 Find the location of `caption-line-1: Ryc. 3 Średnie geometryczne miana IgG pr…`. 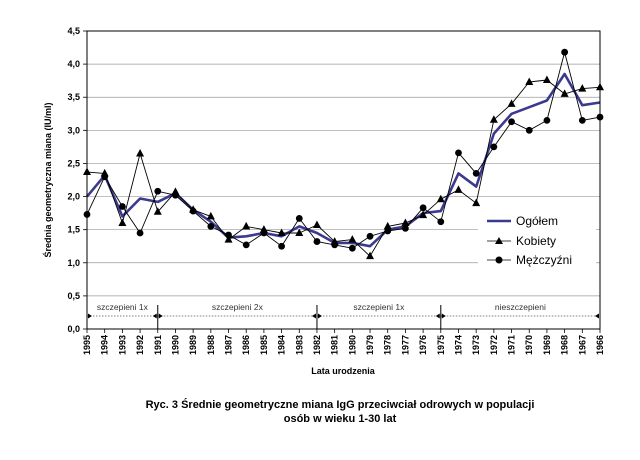

caption-line-1: Ryc. 3 Średnie geometryczne miana IgG pr… is located at coordinates (340, 405).